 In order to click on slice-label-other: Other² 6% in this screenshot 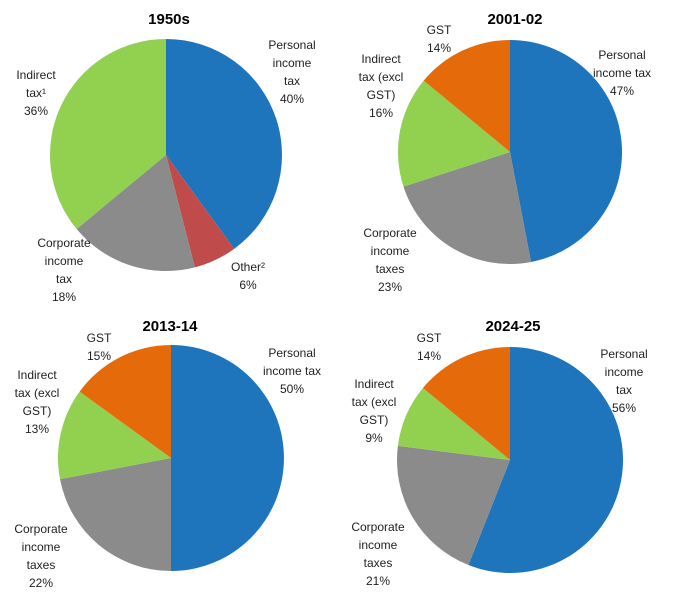, I will do `click(248, 276)`.